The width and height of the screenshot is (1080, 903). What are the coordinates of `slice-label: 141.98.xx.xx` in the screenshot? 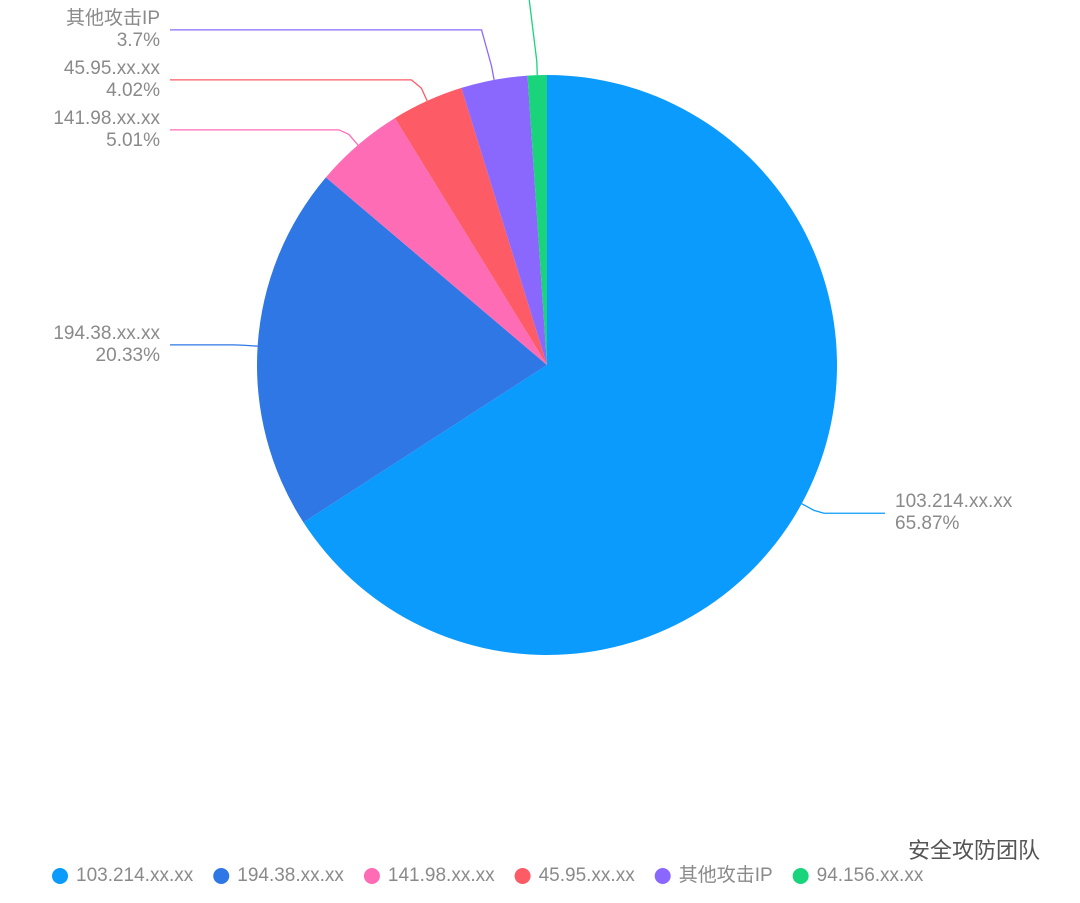 It's located at (106, 118).